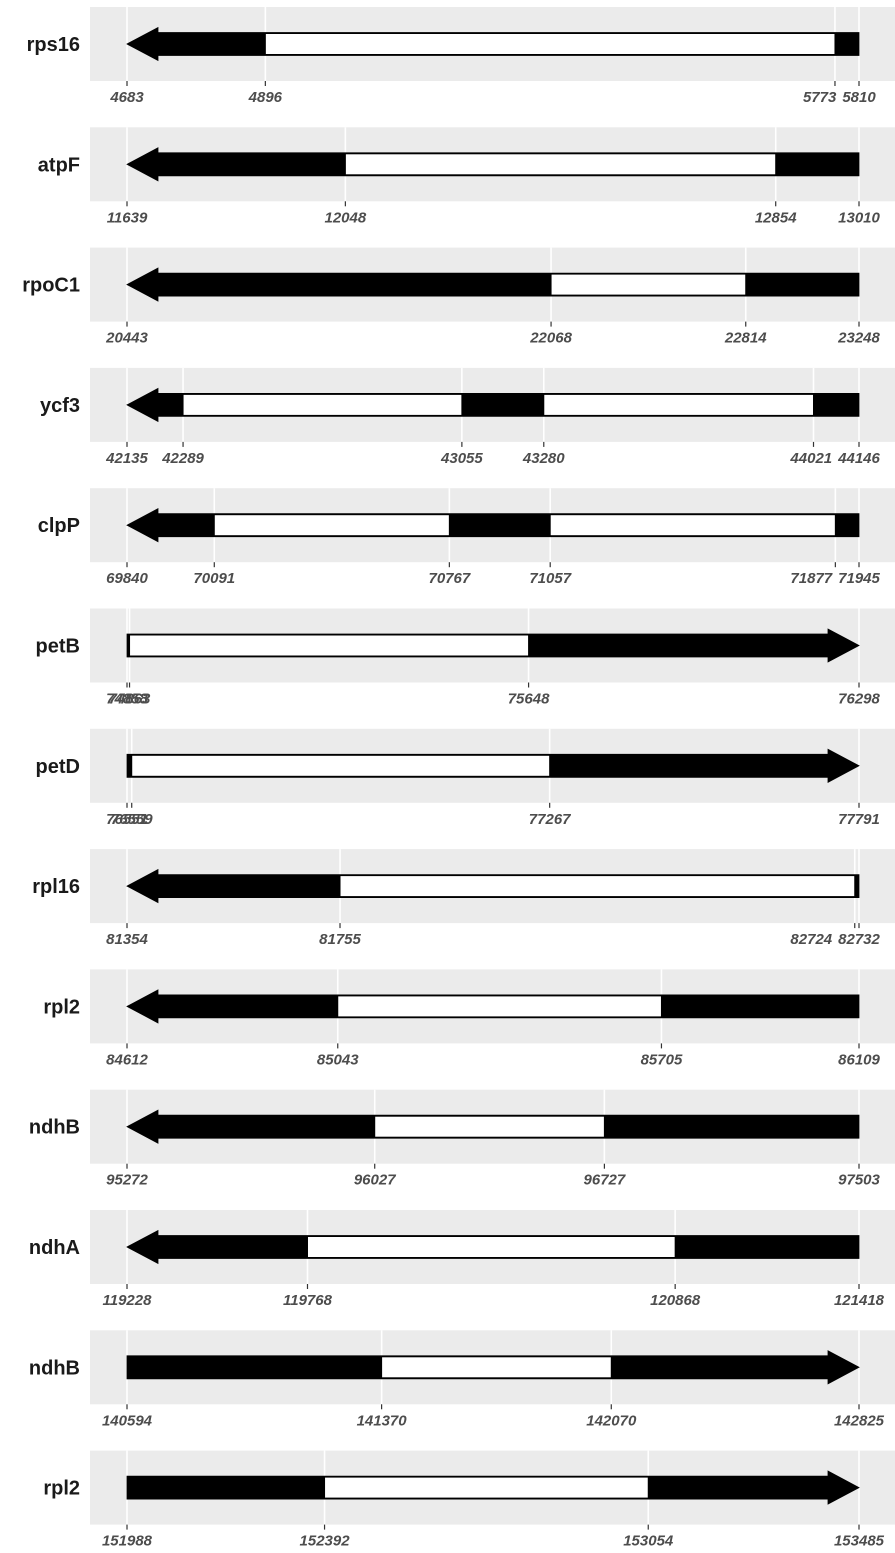 This screenshot has width=895, height=1553. What do you see at coordinates (550, 338) in the screenshot?
I see `tick-label: 22068` at bounding box center [550, 338].